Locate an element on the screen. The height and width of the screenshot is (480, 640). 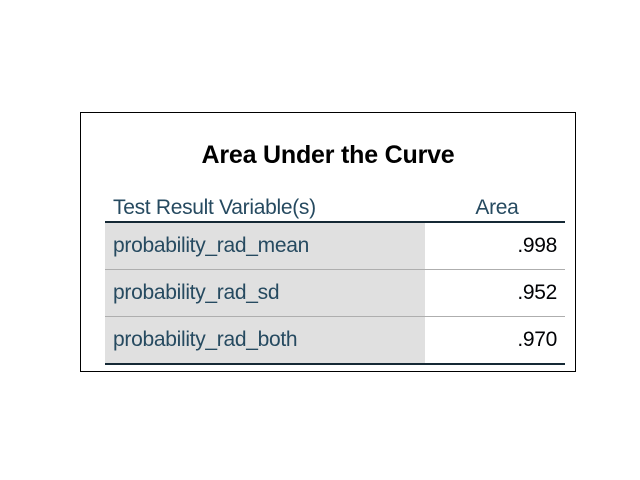
column-header-variable: Test Result Variable(s) is located at coordinates (265, 205).